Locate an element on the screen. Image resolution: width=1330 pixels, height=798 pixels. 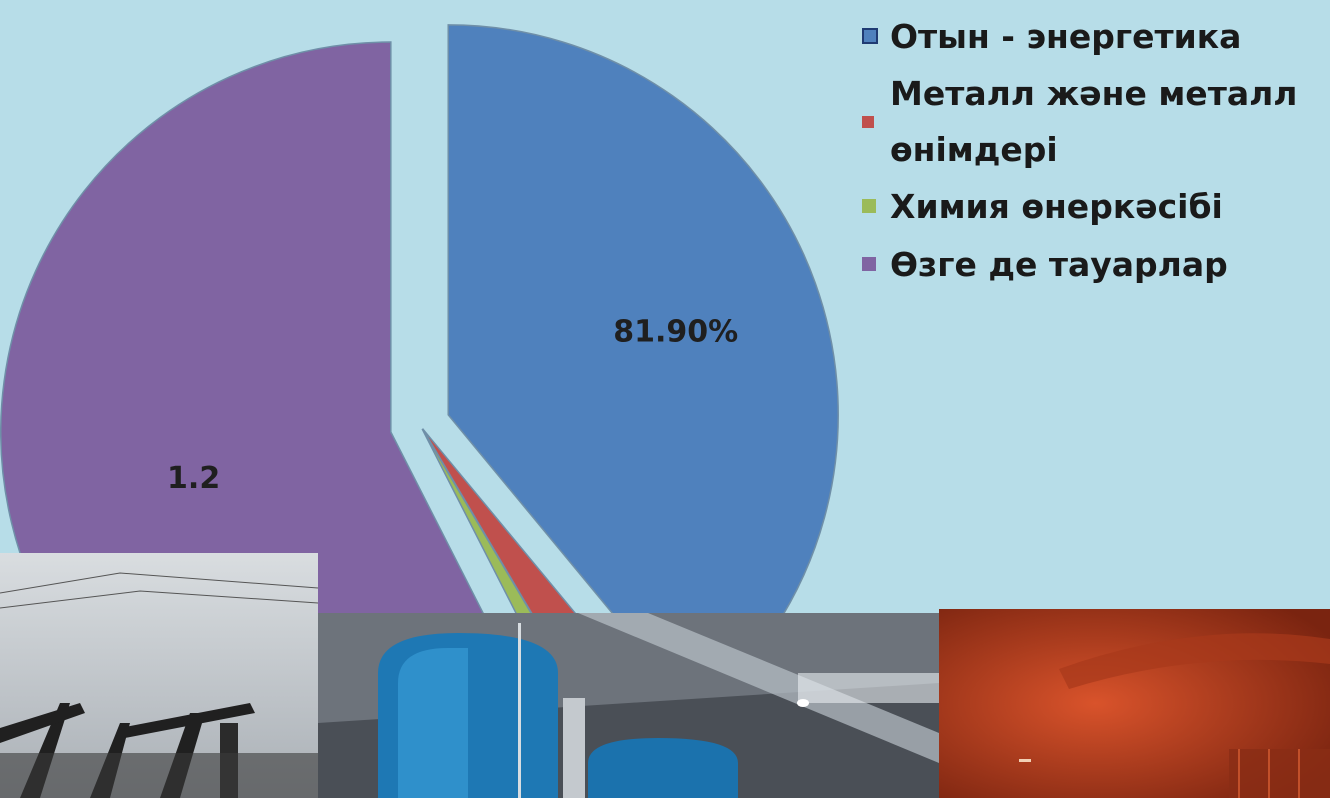
blue-tanks-photo is located at coordinates (628, 705).